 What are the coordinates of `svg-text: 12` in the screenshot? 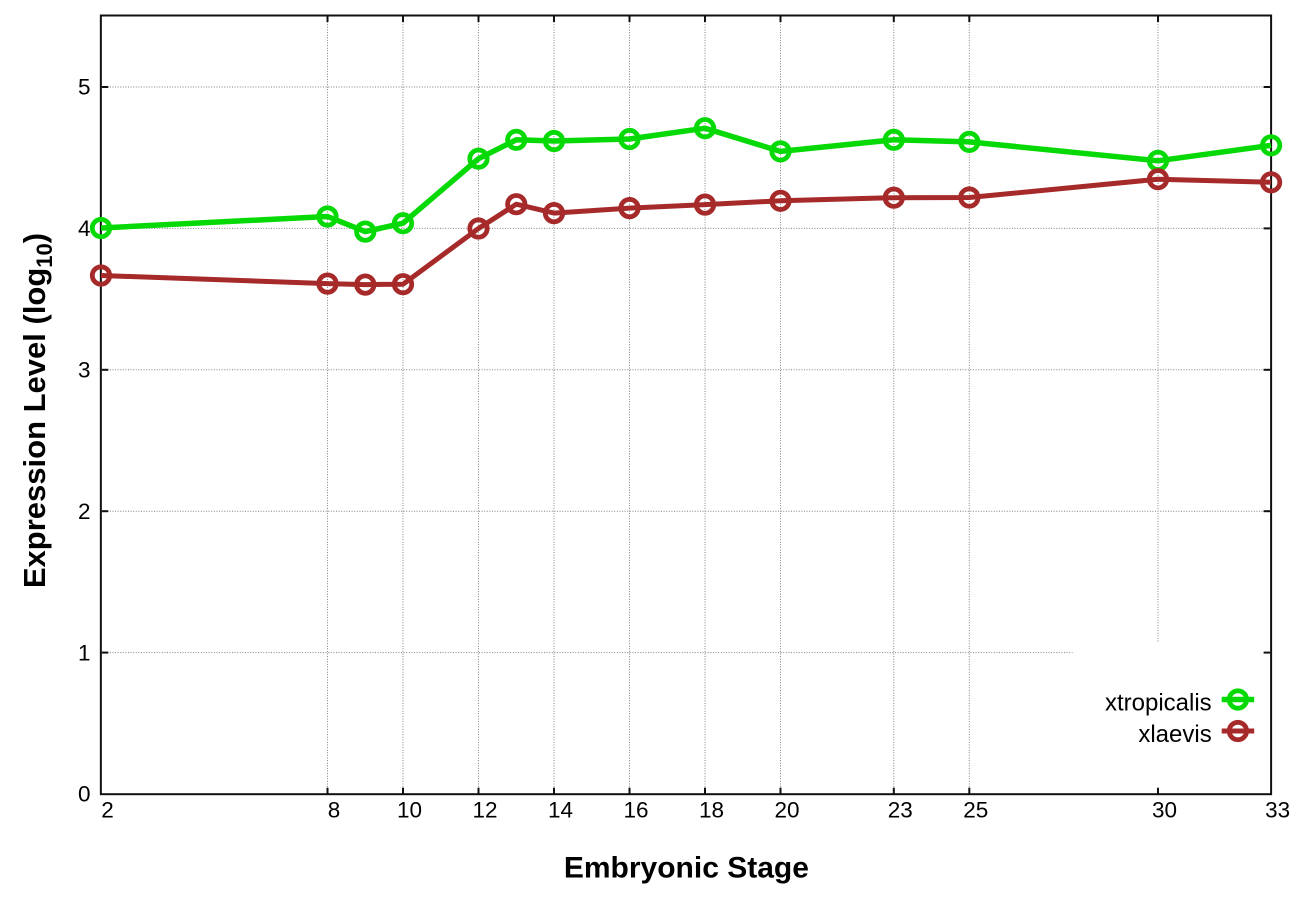 It's located at (484, 809).